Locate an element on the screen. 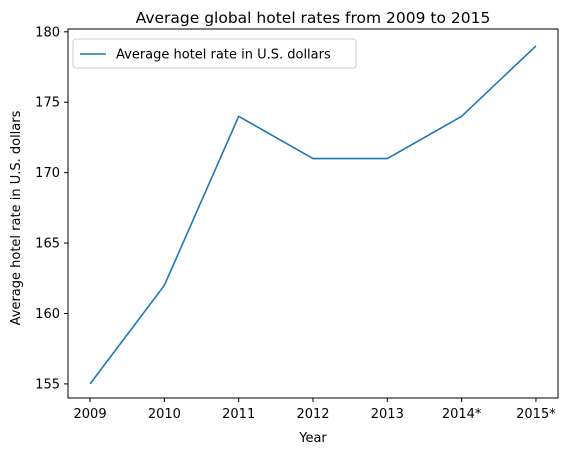  legend-box is located at coordinates (214, 53).